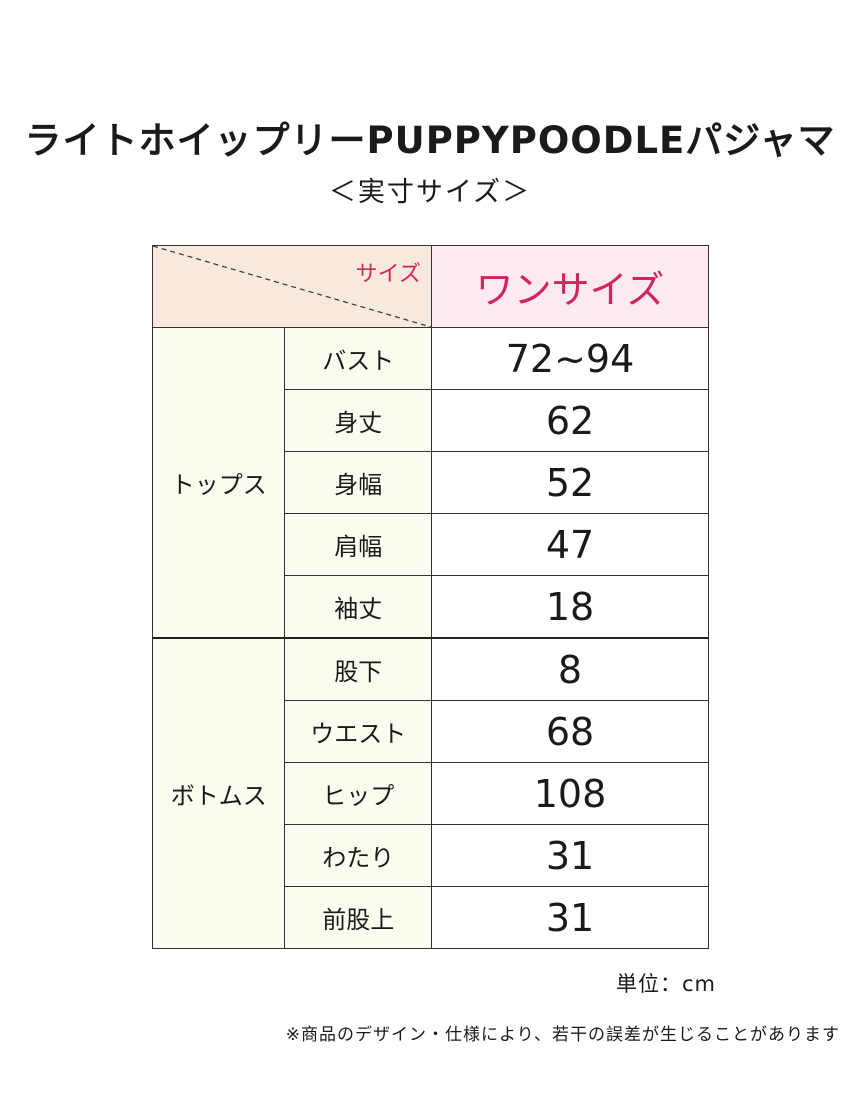 Image resolution: width=860 pixels, height=1100 pixels. What do you see at coordinates (358, 358) in the screenshot?
I see `measure-label: バスト` at bounding box center [358, 358].